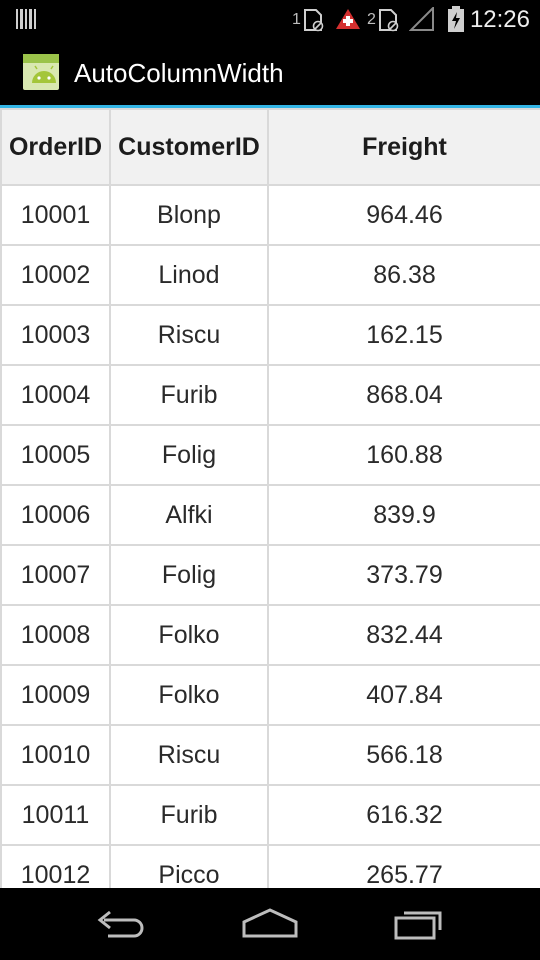  What do you see at coordinates (403, 635) in the screenshot?
I see `cell-freight: 832.44` at bounding box center [403, 635].